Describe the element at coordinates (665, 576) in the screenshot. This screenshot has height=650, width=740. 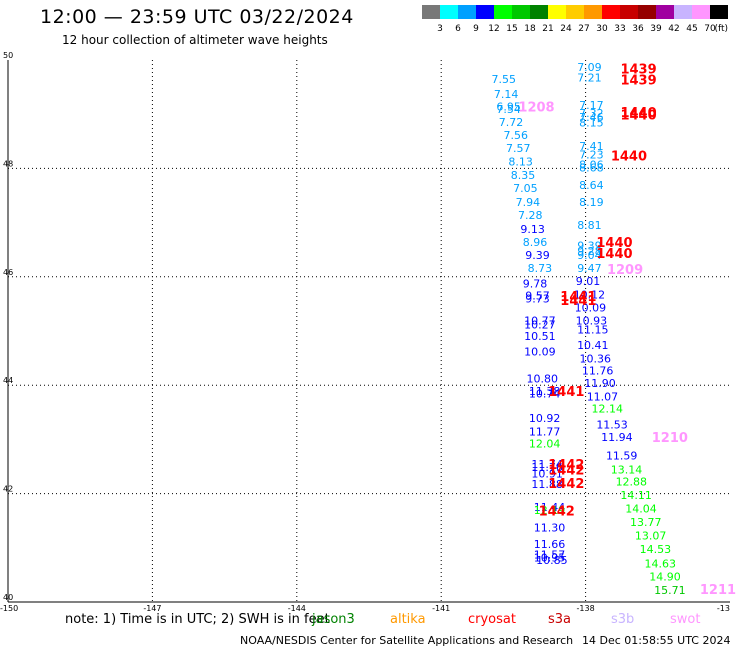
I see `wave-height-point: 14.90` at that location.